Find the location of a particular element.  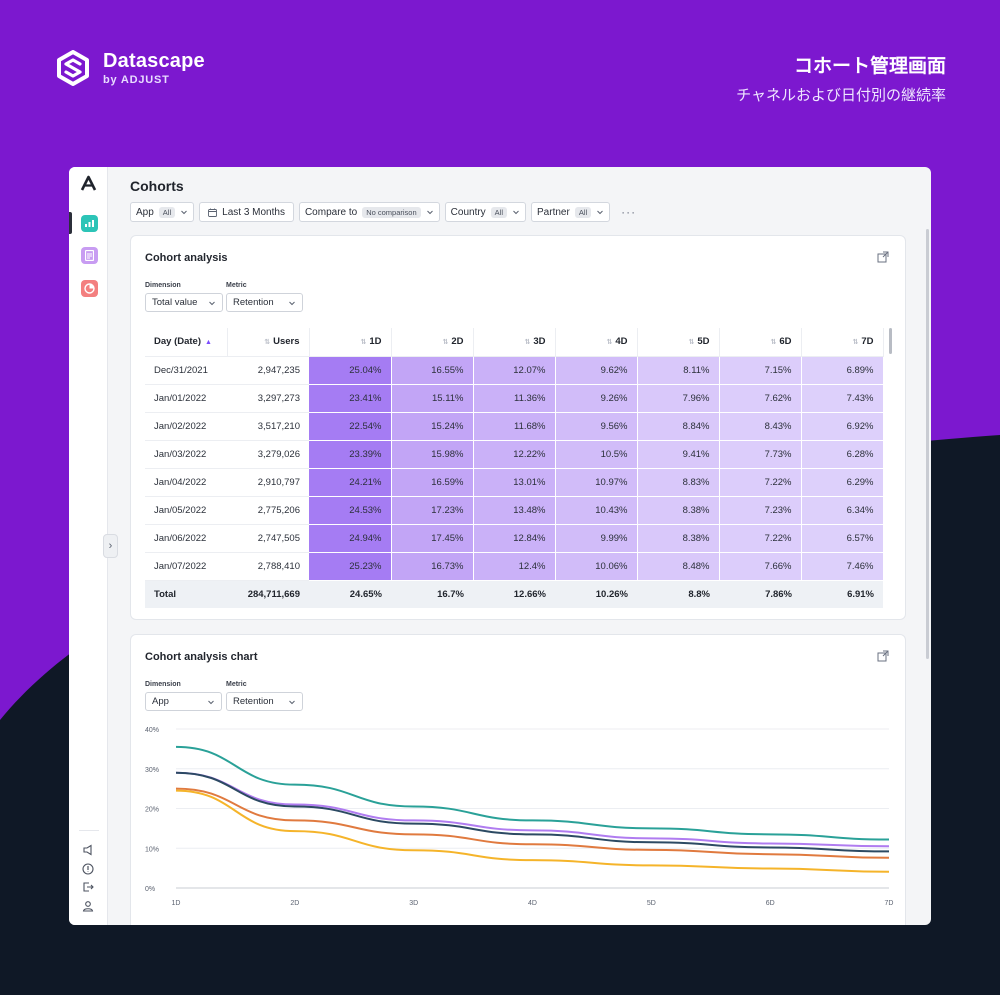

cell-date: Dec/31/2021 is located at coordinates (186, 370).